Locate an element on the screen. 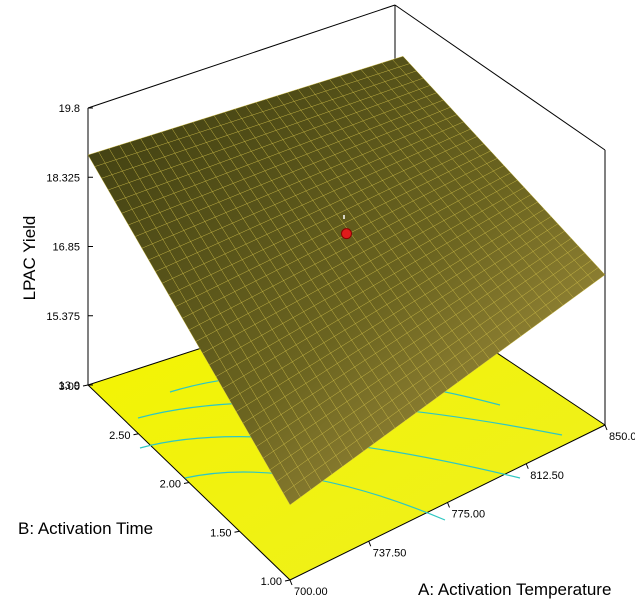 The height and width of the screenshot is (599, 635). x-tick-label: 737.50 is located at coordinates (390, 553).